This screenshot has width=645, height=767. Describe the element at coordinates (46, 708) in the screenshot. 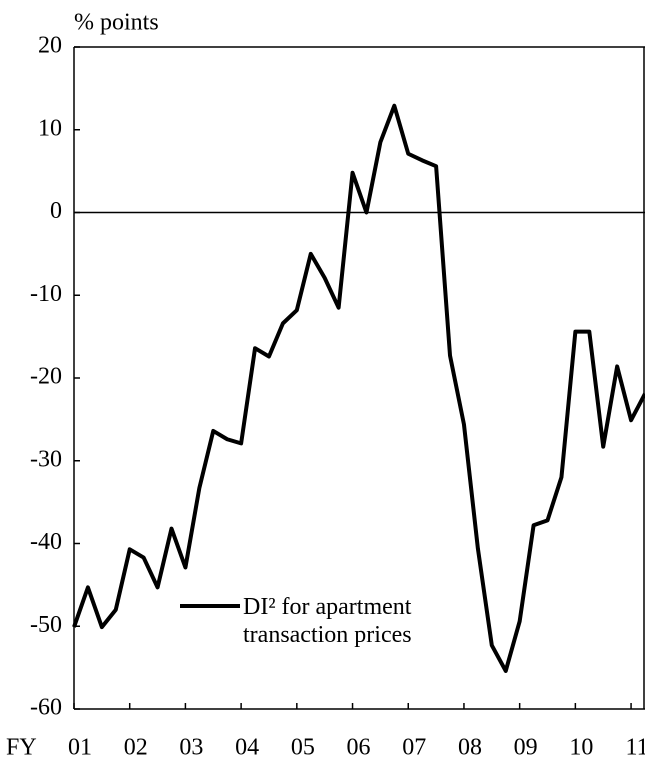

I see `y-tick-label: -60` at that location.